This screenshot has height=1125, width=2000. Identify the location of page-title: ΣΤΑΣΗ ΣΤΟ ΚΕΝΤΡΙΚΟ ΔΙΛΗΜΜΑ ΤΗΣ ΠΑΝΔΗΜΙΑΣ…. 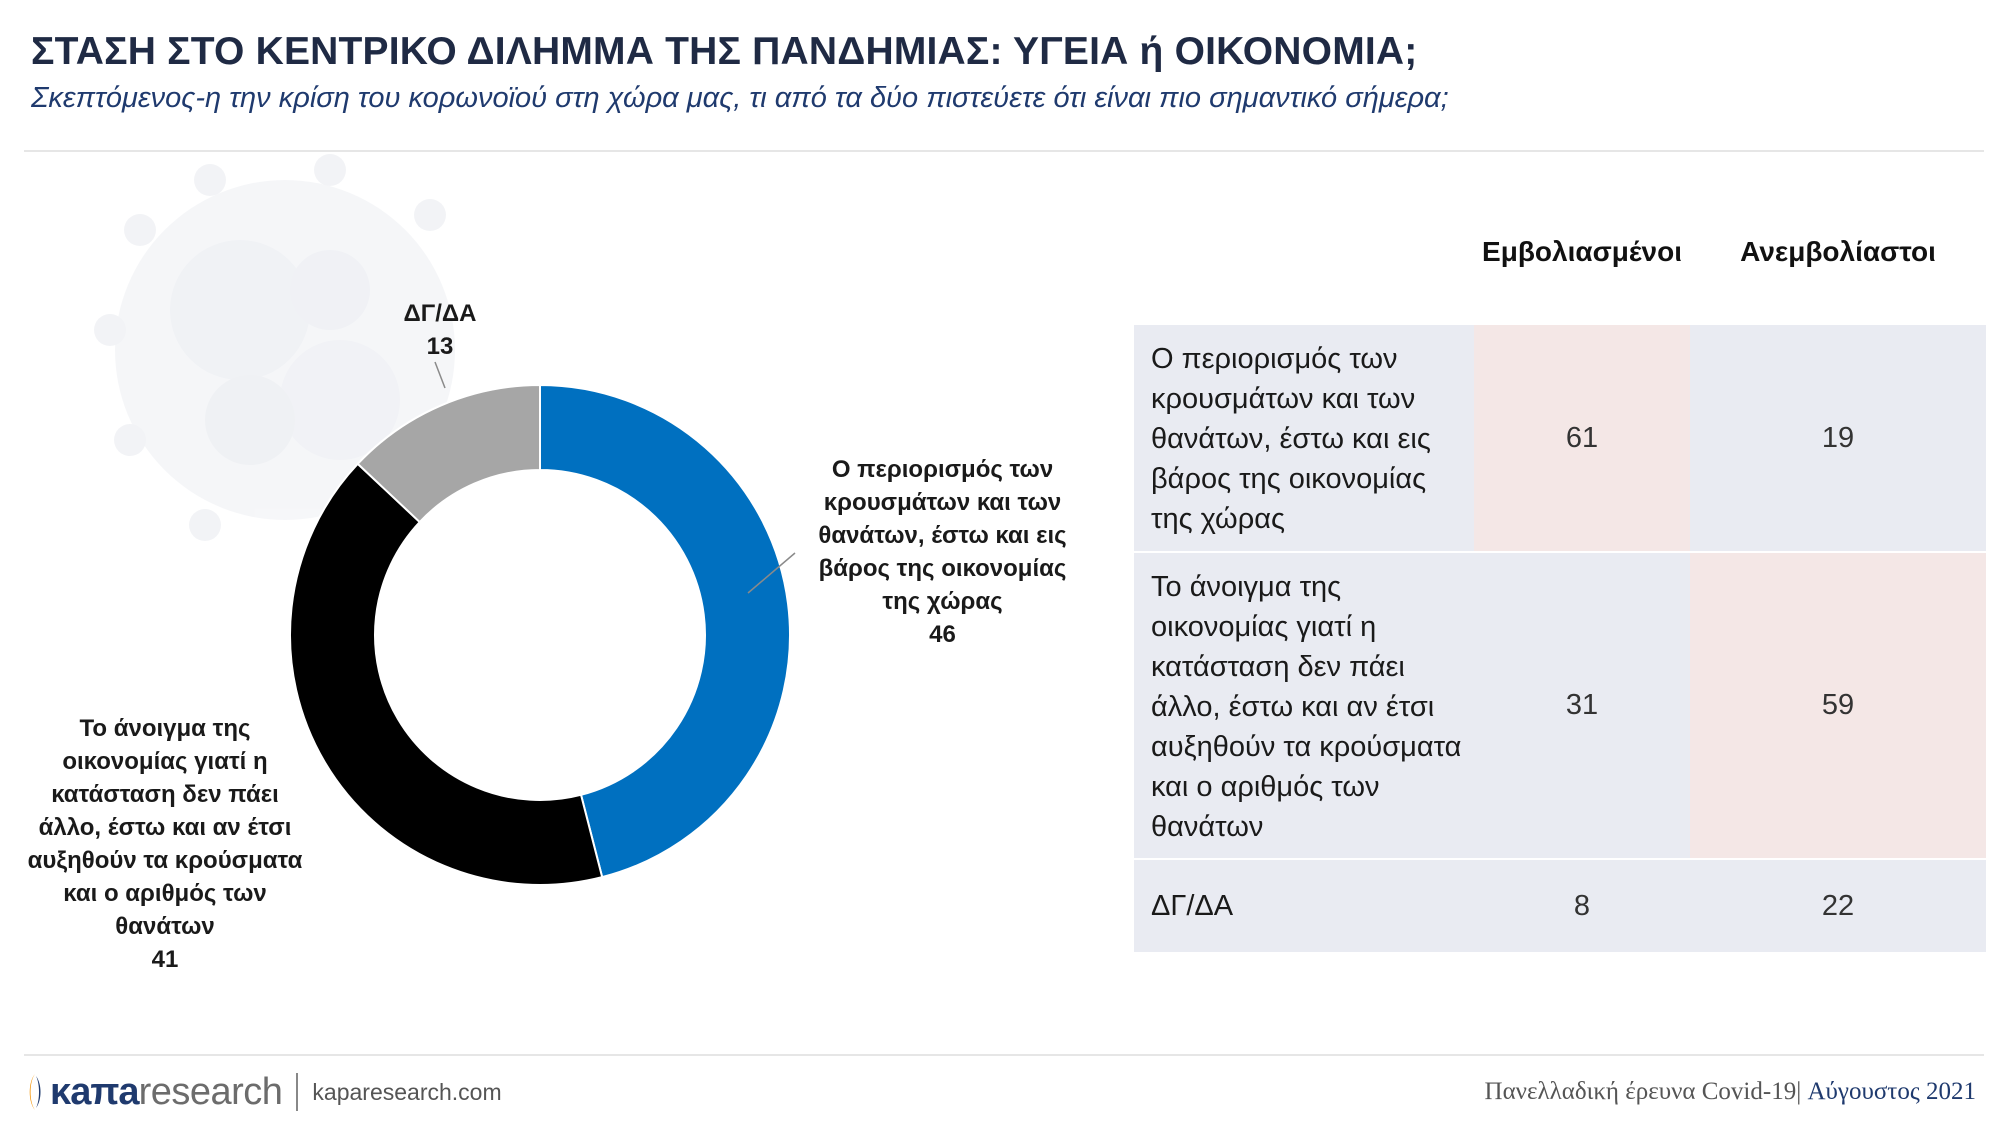
(724, 51).